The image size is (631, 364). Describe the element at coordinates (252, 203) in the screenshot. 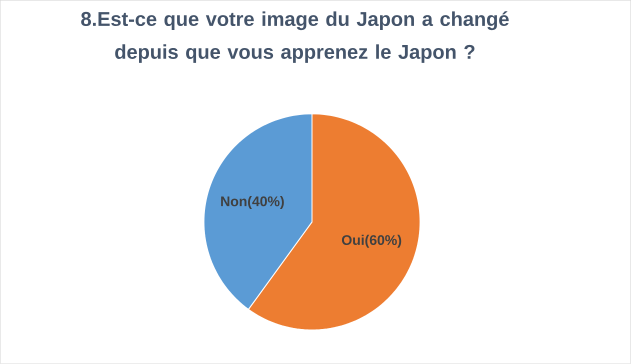

I see `slice-label: Non(40%)` at that location.